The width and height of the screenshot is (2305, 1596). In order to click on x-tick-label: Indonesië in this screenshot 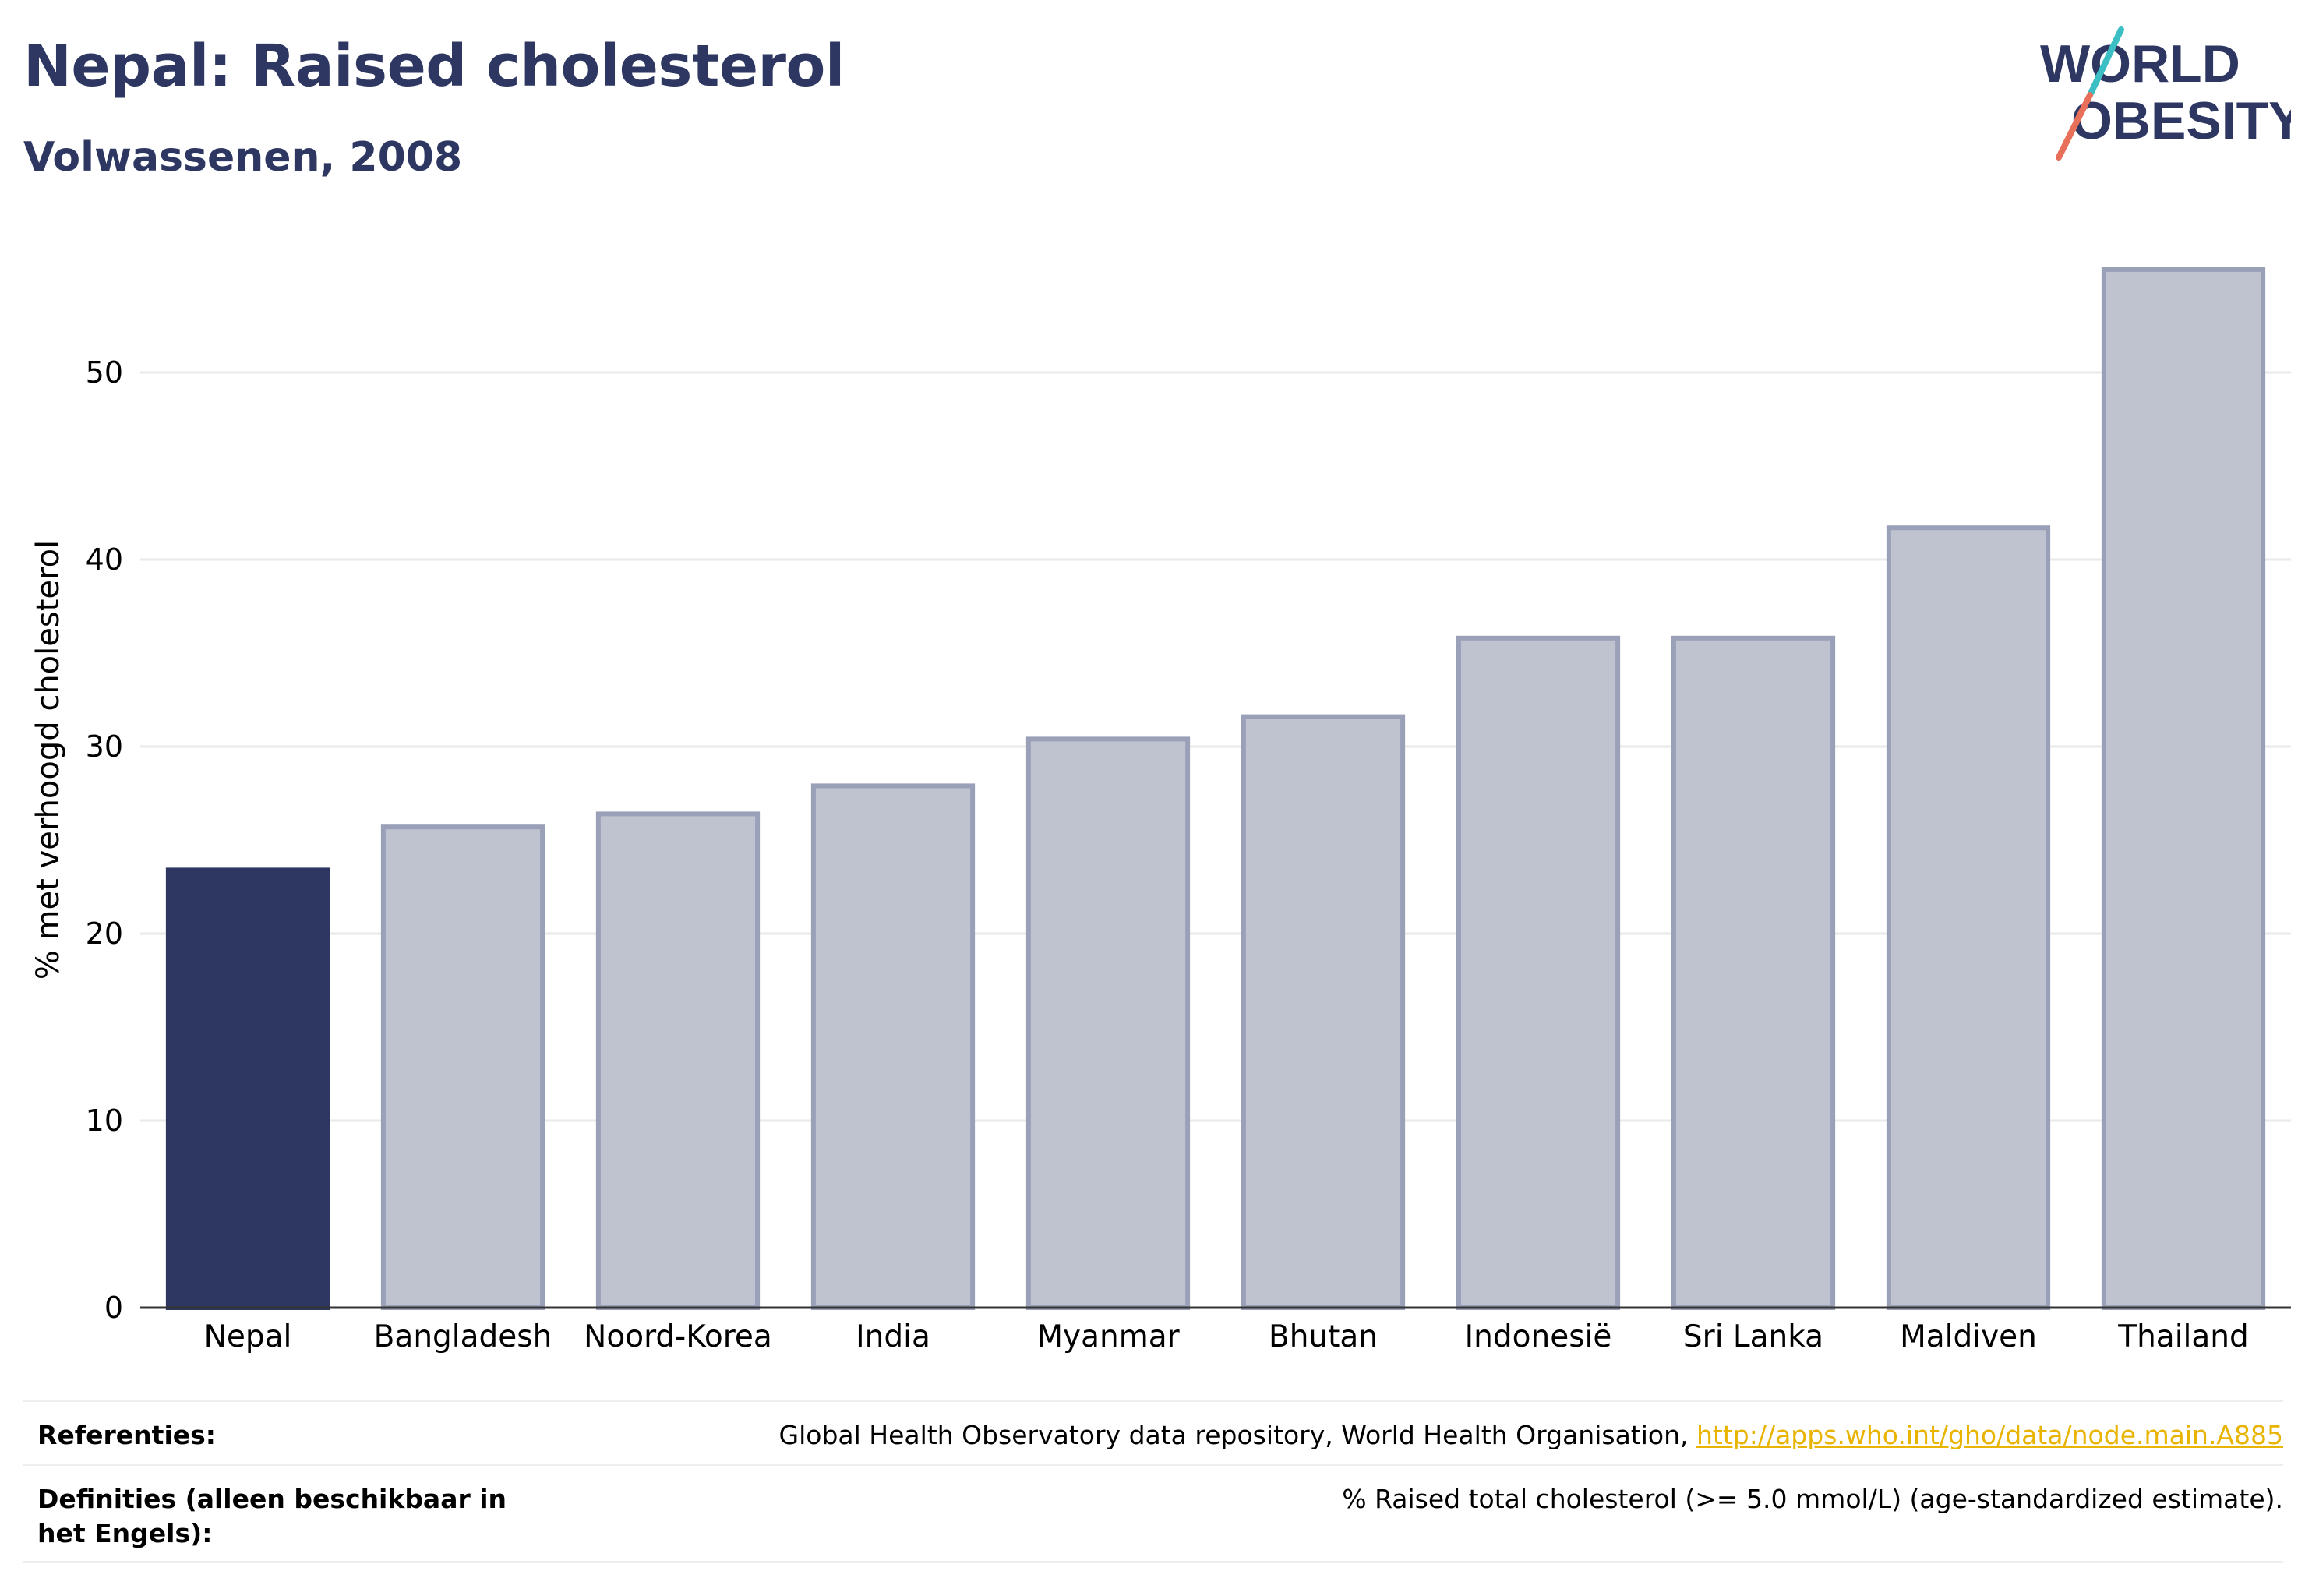, I will do `click(1538, 1336)`.